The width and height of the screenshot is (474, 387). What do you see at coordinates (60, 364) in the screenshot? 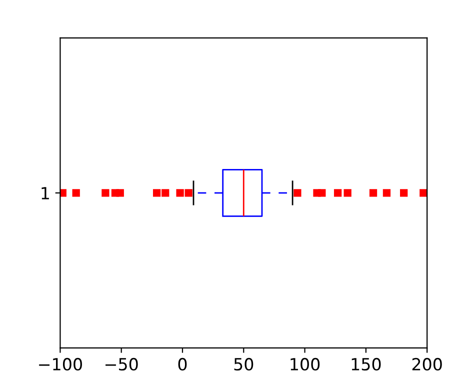
I see `x-tick-label: −100` at bounding box center [60, 364].